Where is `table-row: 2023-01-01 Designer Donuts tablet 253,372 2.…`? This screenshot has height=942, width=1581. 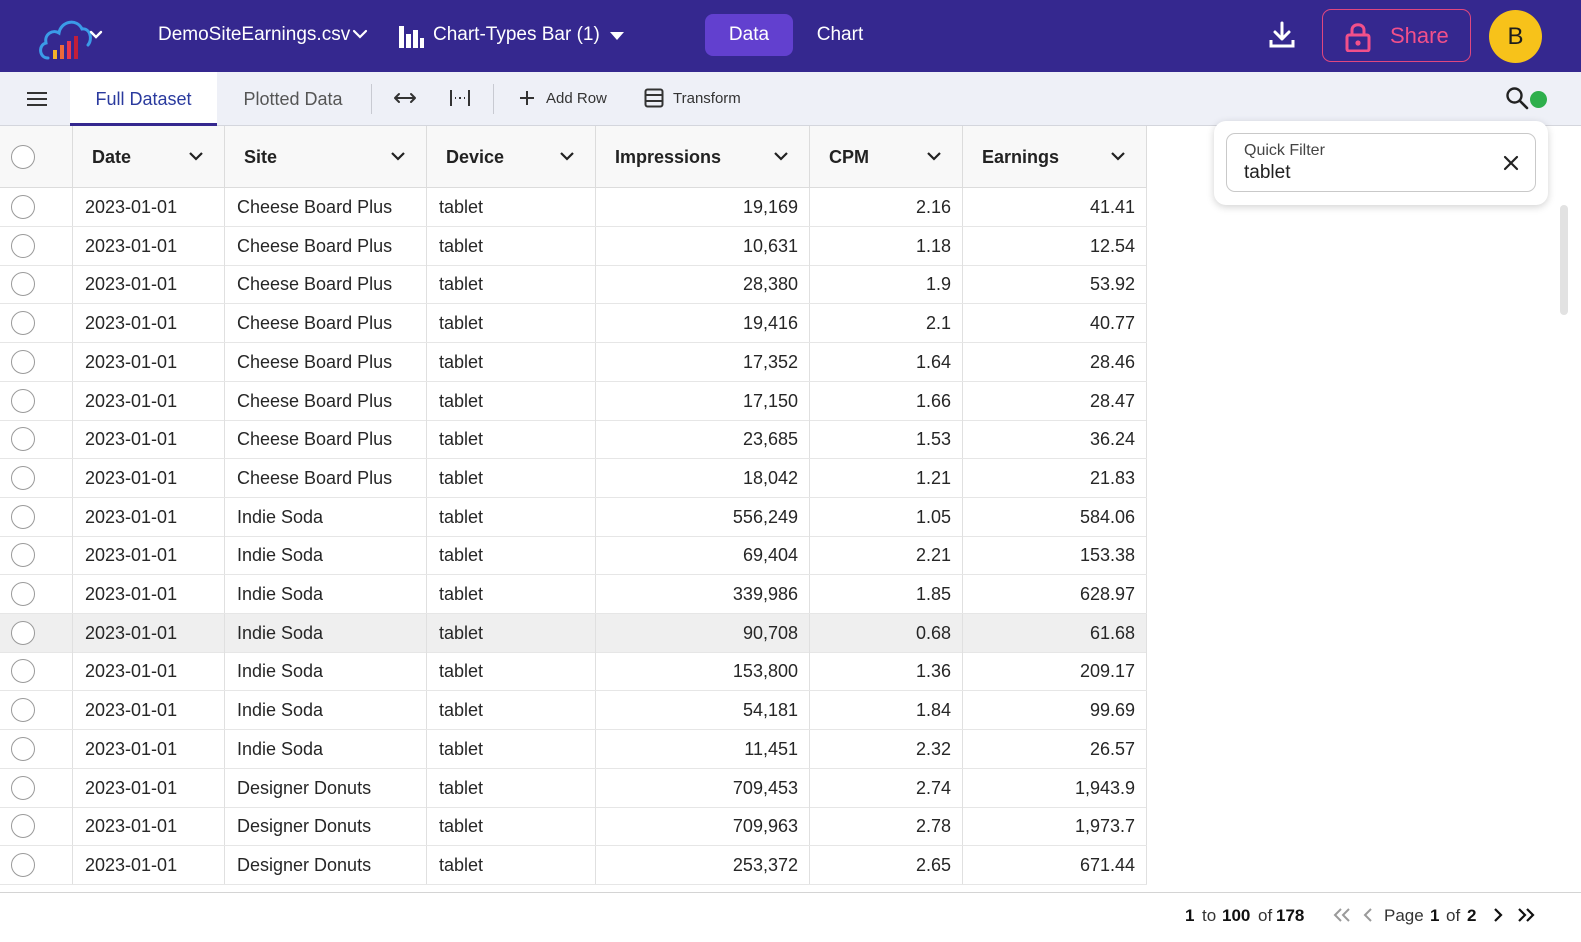 table-row: 2023-01-01 Designer Donuts tablet 253,372 2.… is located at coordinates (573, 865).